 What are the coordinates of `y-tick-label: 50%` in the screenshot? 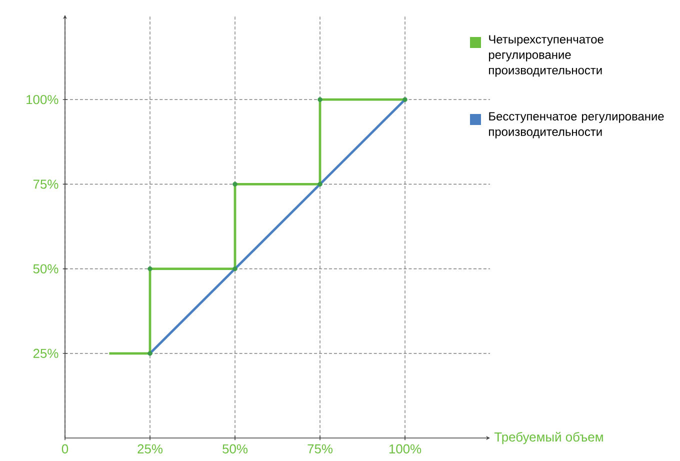 It's located at (45, 269).